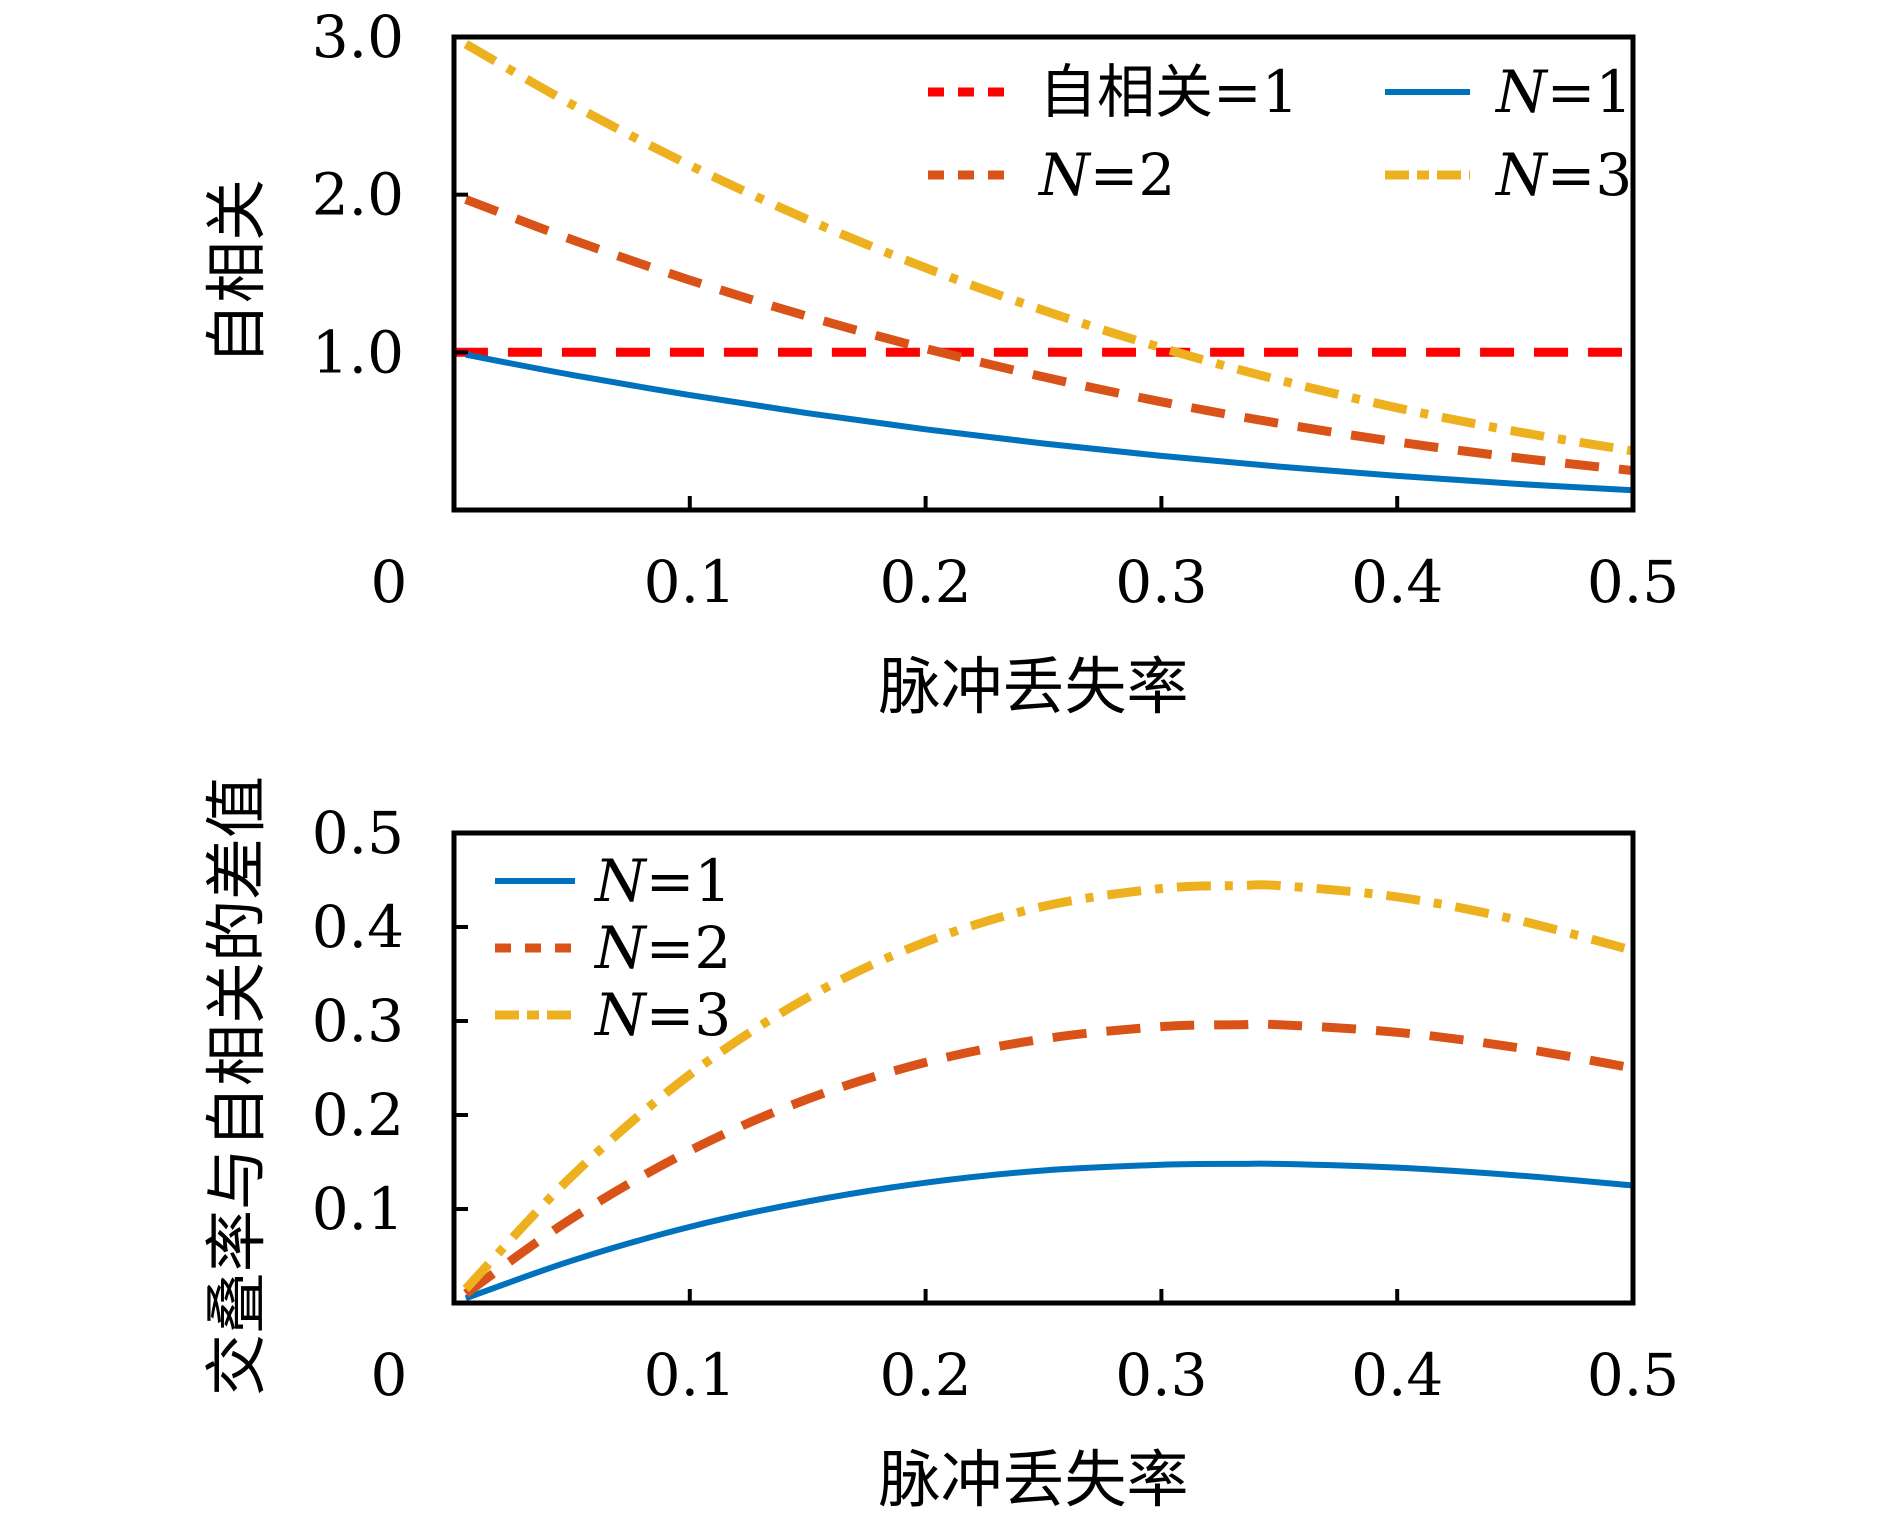 The width and height of the screenshot is (1890, 1519). Describe the element at coordinates (236, 1086) in the screenshot. I see `y-axis-title: 交叠率与自相关的差值` at that location.